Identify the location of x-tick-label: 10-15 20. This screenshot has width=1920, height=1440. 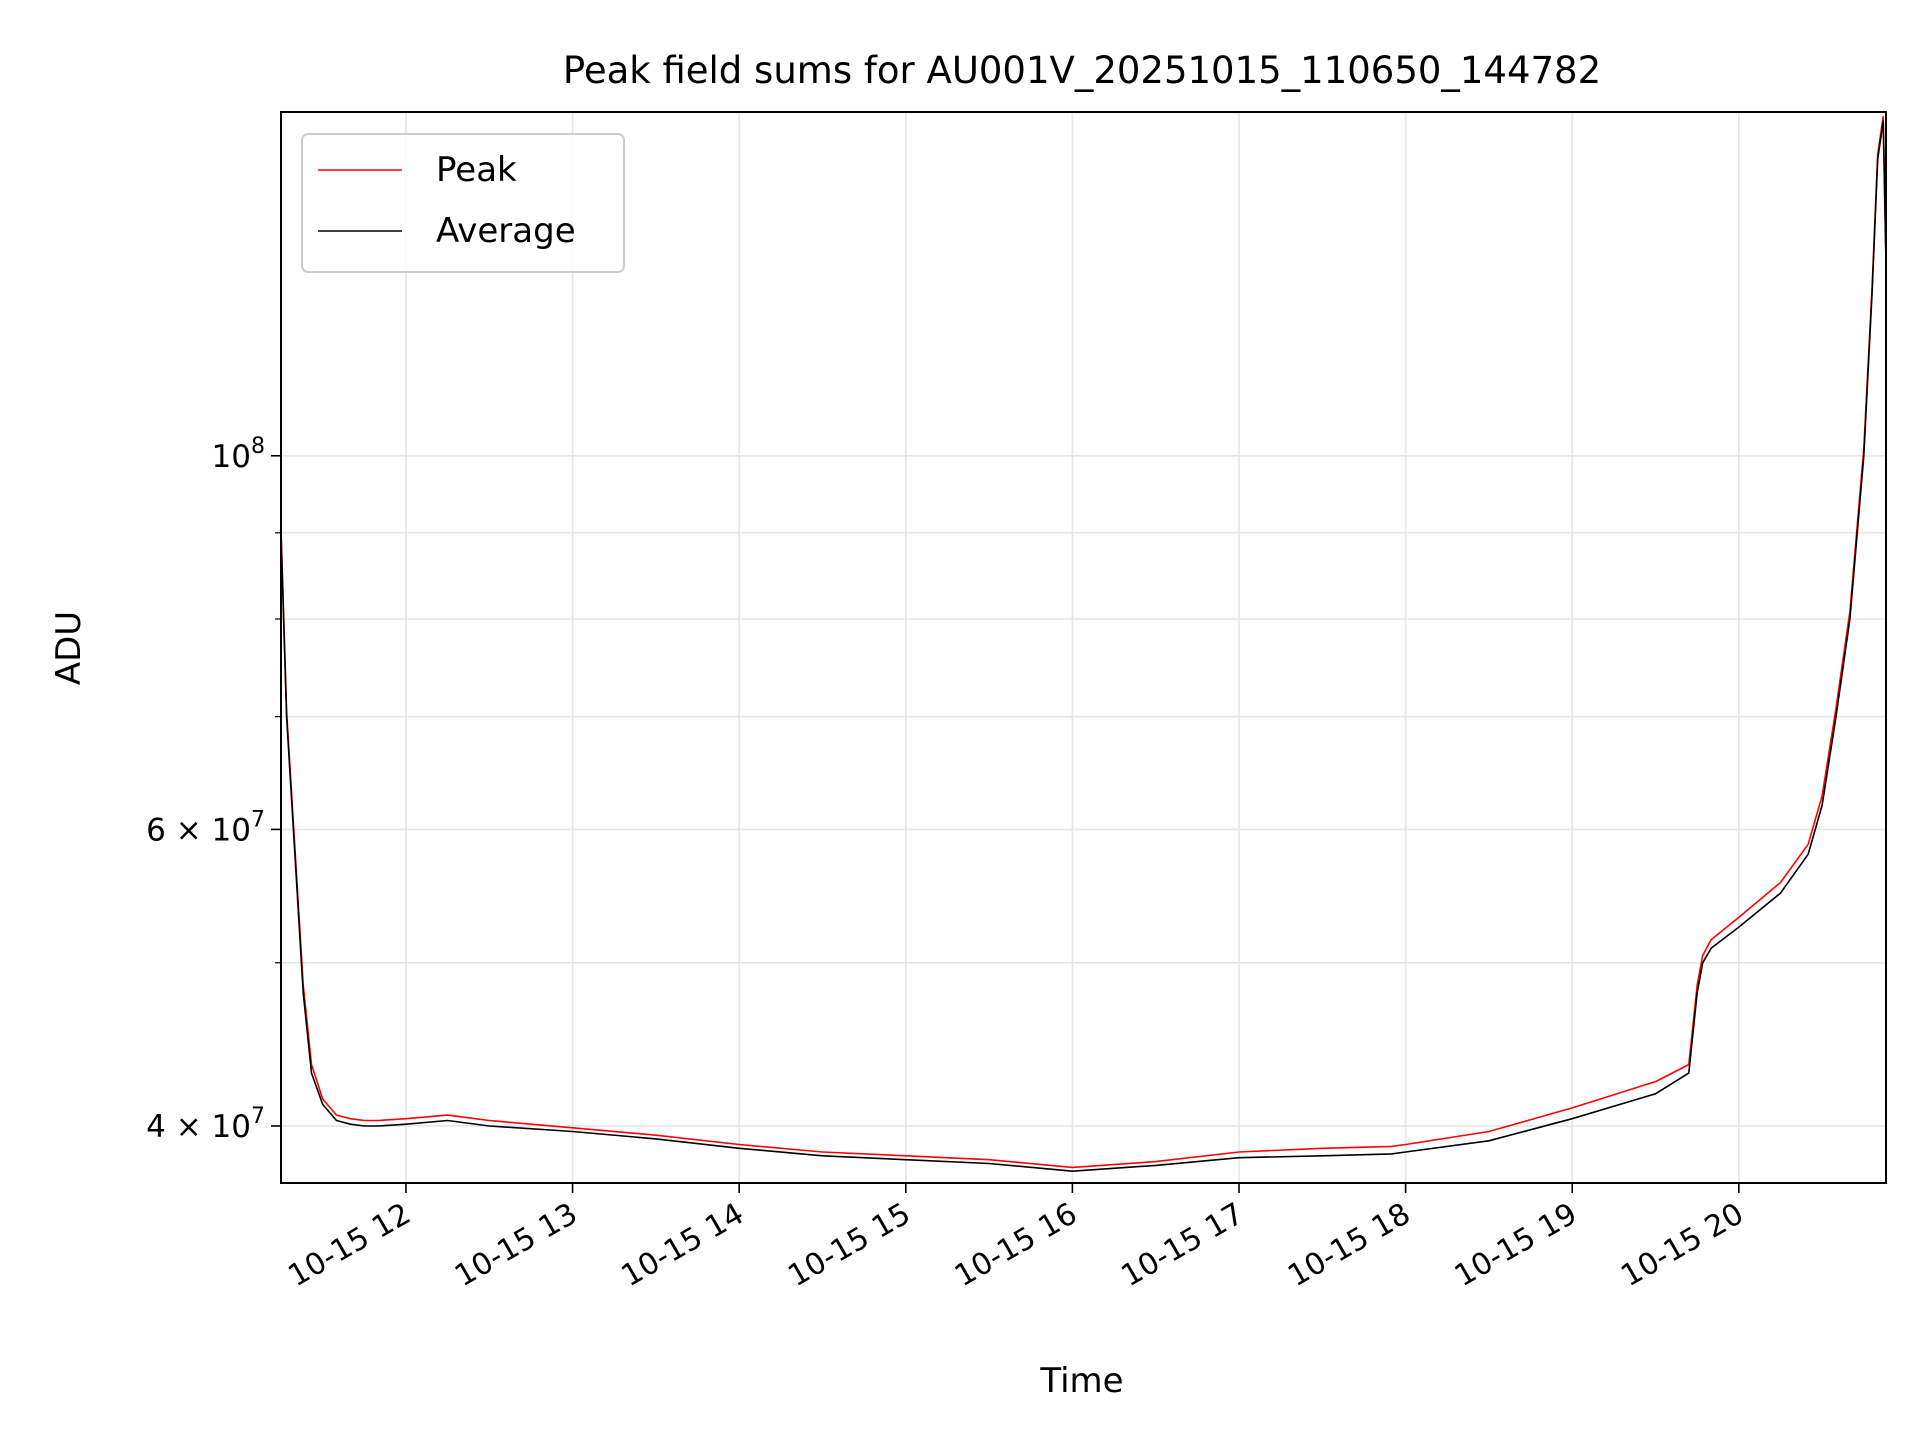
(1682, 1245).